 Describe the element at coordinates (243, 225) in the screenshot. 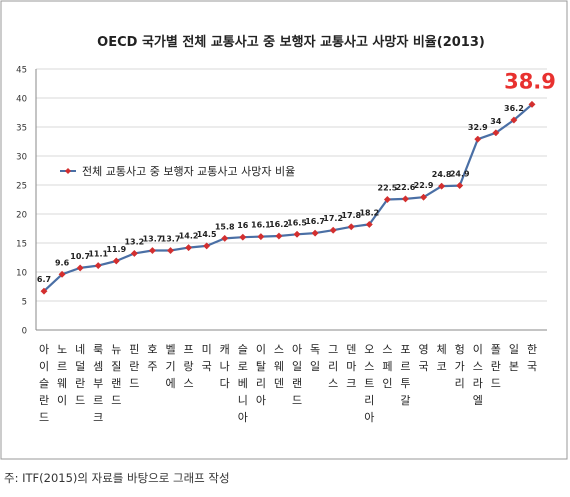

I see `data-label: 16` at that location.